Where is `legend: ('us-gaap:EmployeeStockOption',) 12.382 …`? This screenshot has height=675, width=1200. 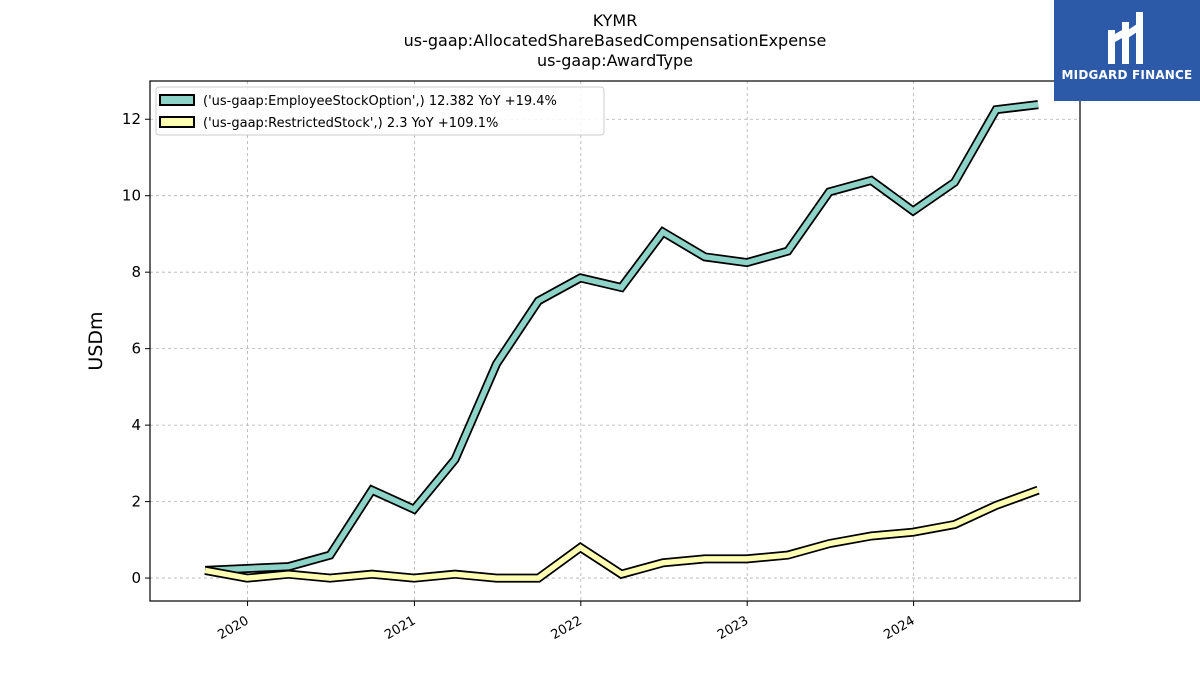
legend: ('us-gaap:EmployeeStockOption',) 12.382 … is located at coordinates (380, 111).